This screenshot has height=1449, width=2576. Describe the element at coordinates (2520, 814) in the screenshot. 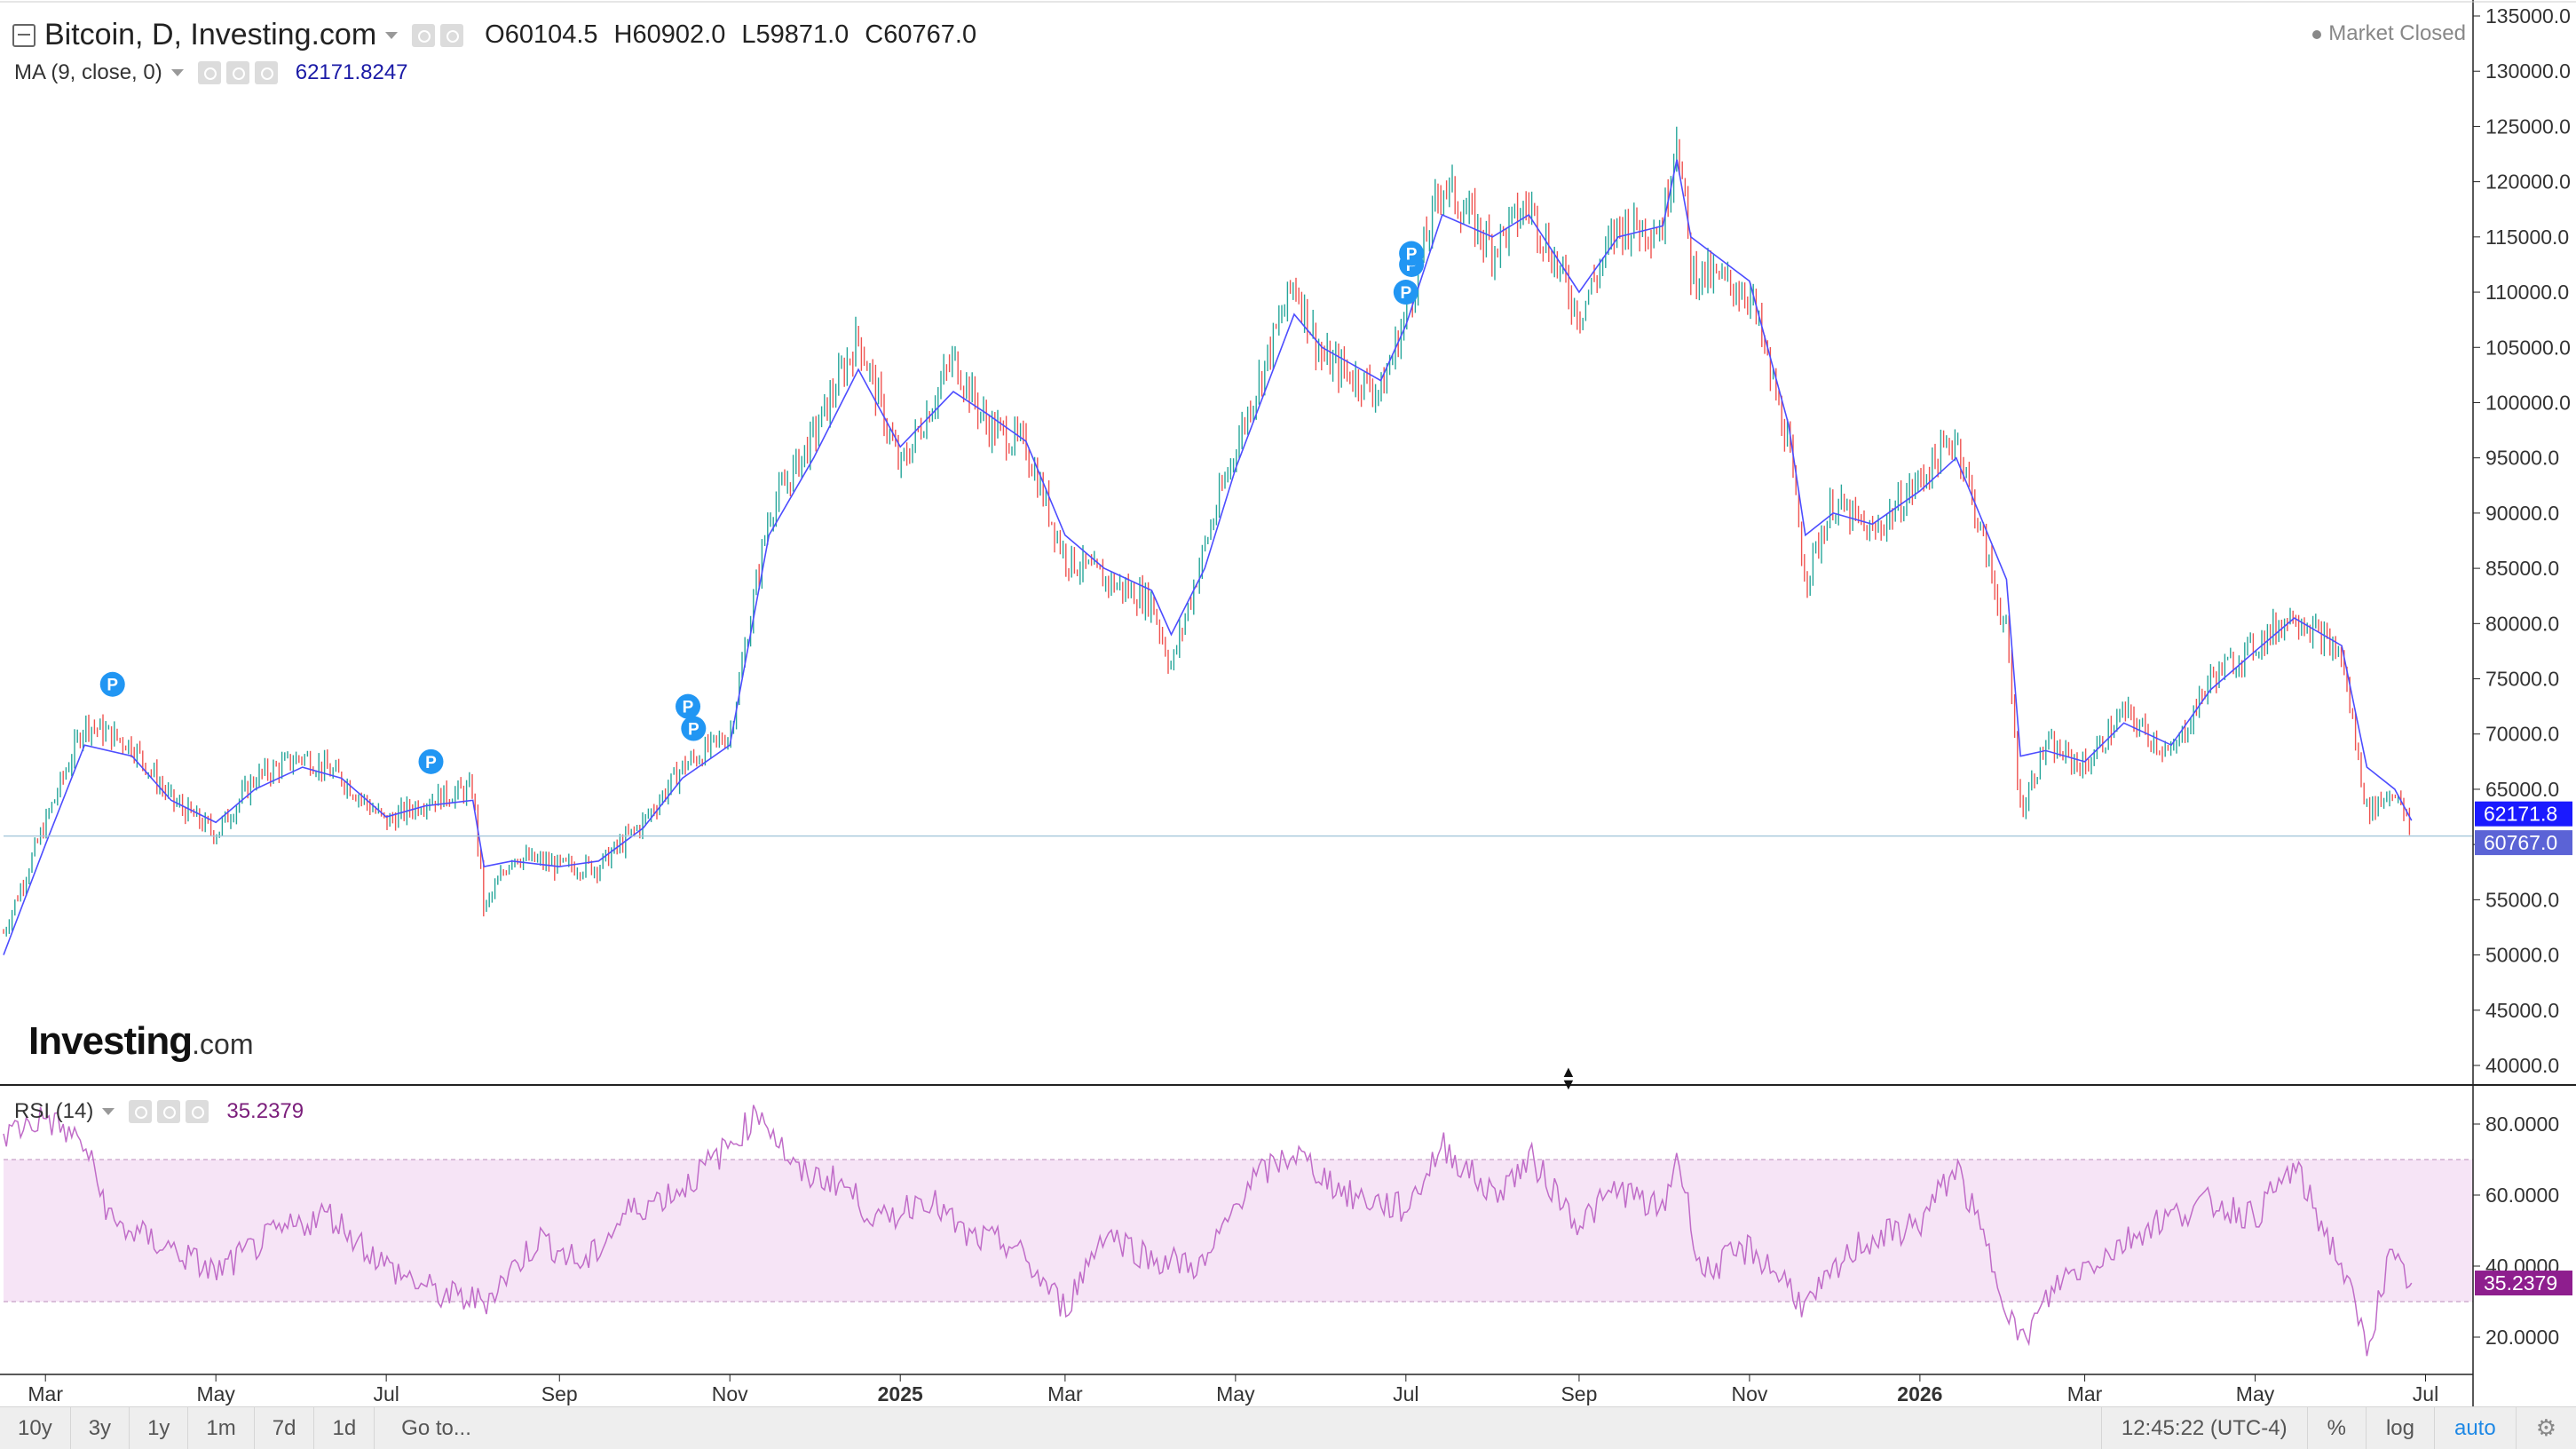

I see `ma-badge: 62171.8` at that location.